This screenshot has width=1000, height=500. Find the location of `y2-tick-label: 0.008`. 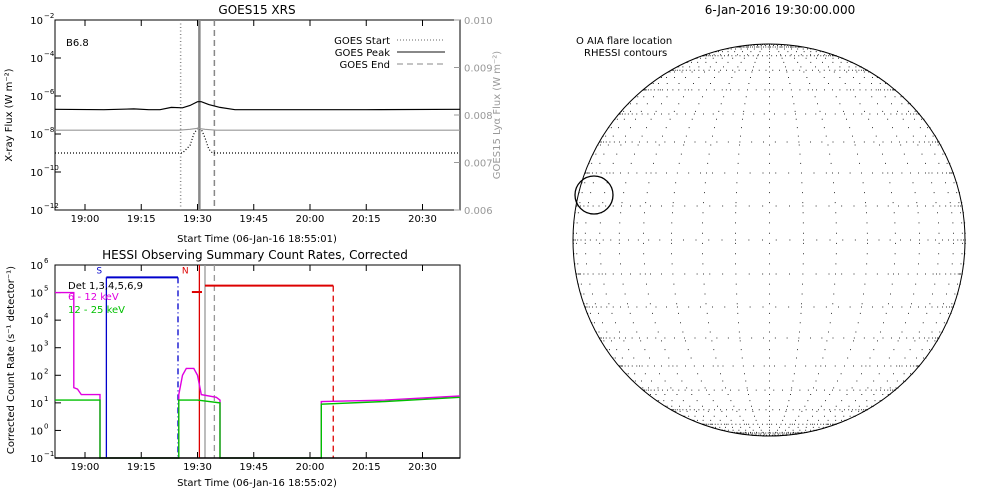

y2-tick-label: 0.008 is located at coordinates (478, 116).